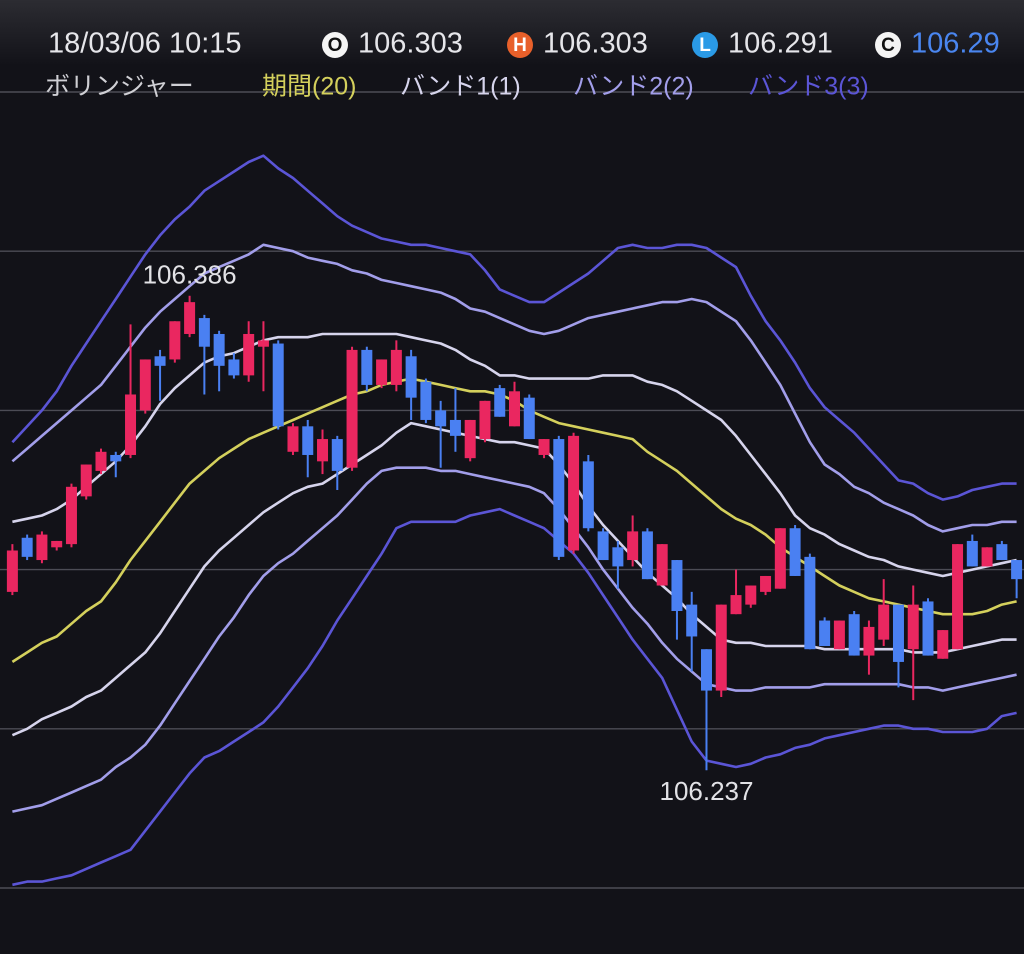  What do you see at coordinates (633, 87) in the screenshot?
I see `legend-entry: バンド2(2)` at bounding box center [633, 87].